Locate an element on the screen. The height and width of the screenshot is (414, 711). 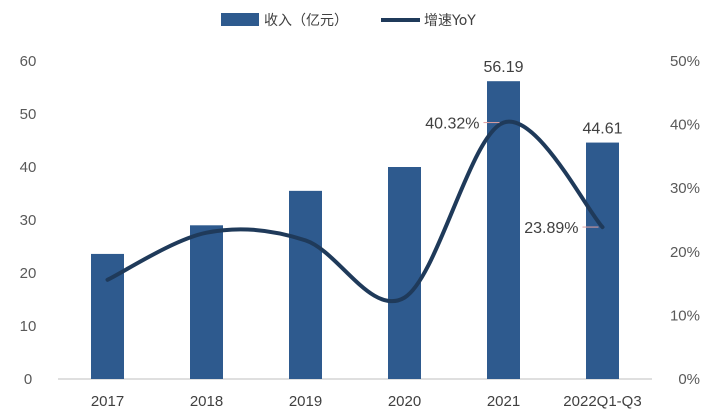
right-axis-tick: 30% is located at coordinates (685, 188).